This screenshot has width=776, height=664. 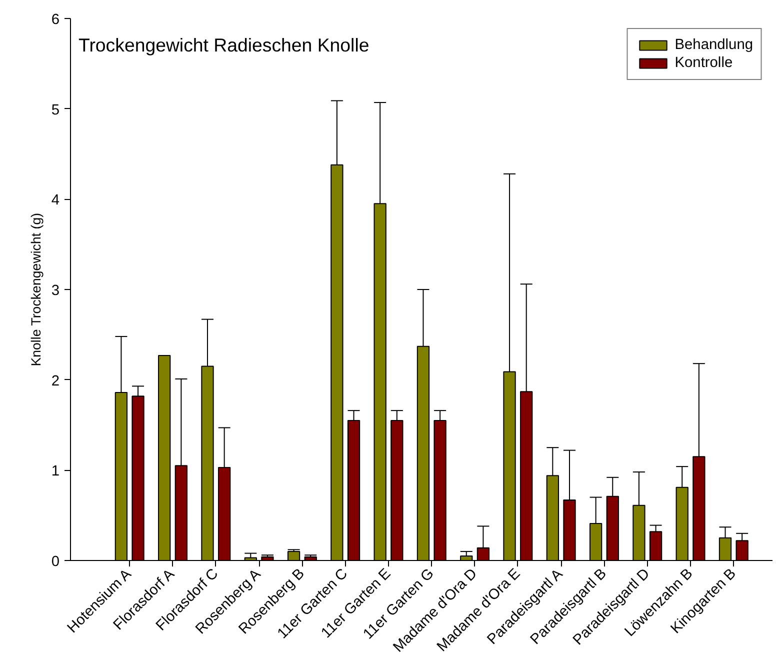 What do you see at coordinates (55, 110) in the screenshot?
I see `y-tick-label: 5` at bounding box center [55, 110].